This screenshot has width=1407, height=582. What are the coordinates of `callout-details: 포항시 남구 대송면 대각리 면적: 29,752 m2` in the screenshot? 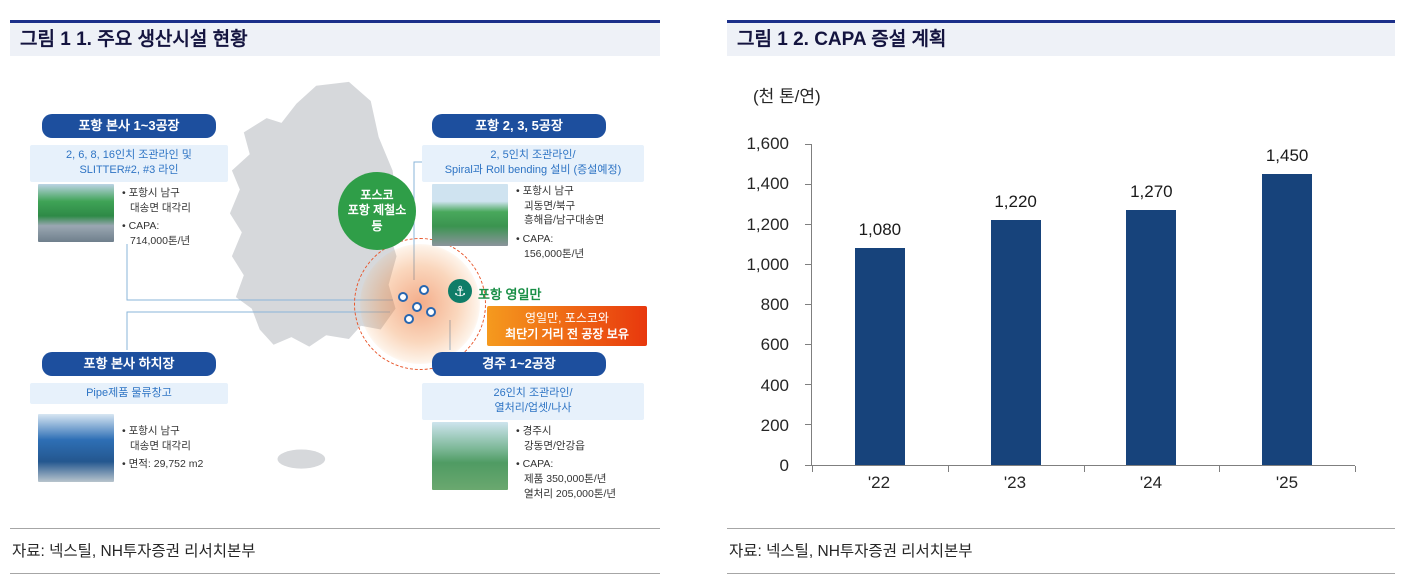 It's located at (176, 450).